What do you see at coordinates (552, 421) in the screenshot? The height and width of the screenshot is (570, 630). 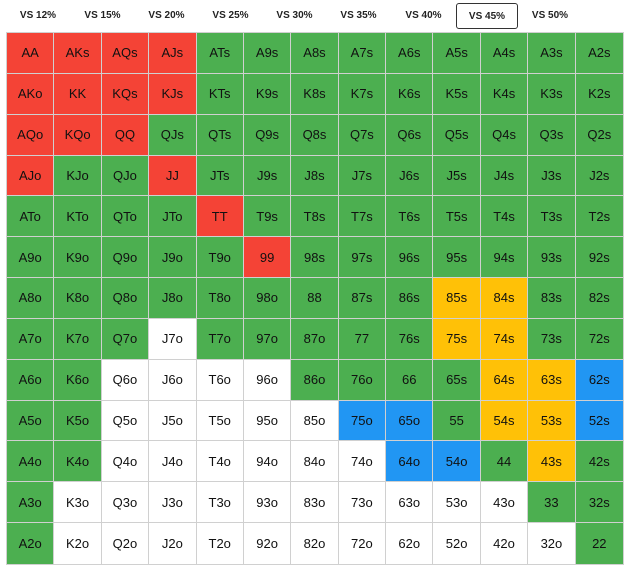 I see `hand-cell-53s: 53s` at bounding box center [552, 421].